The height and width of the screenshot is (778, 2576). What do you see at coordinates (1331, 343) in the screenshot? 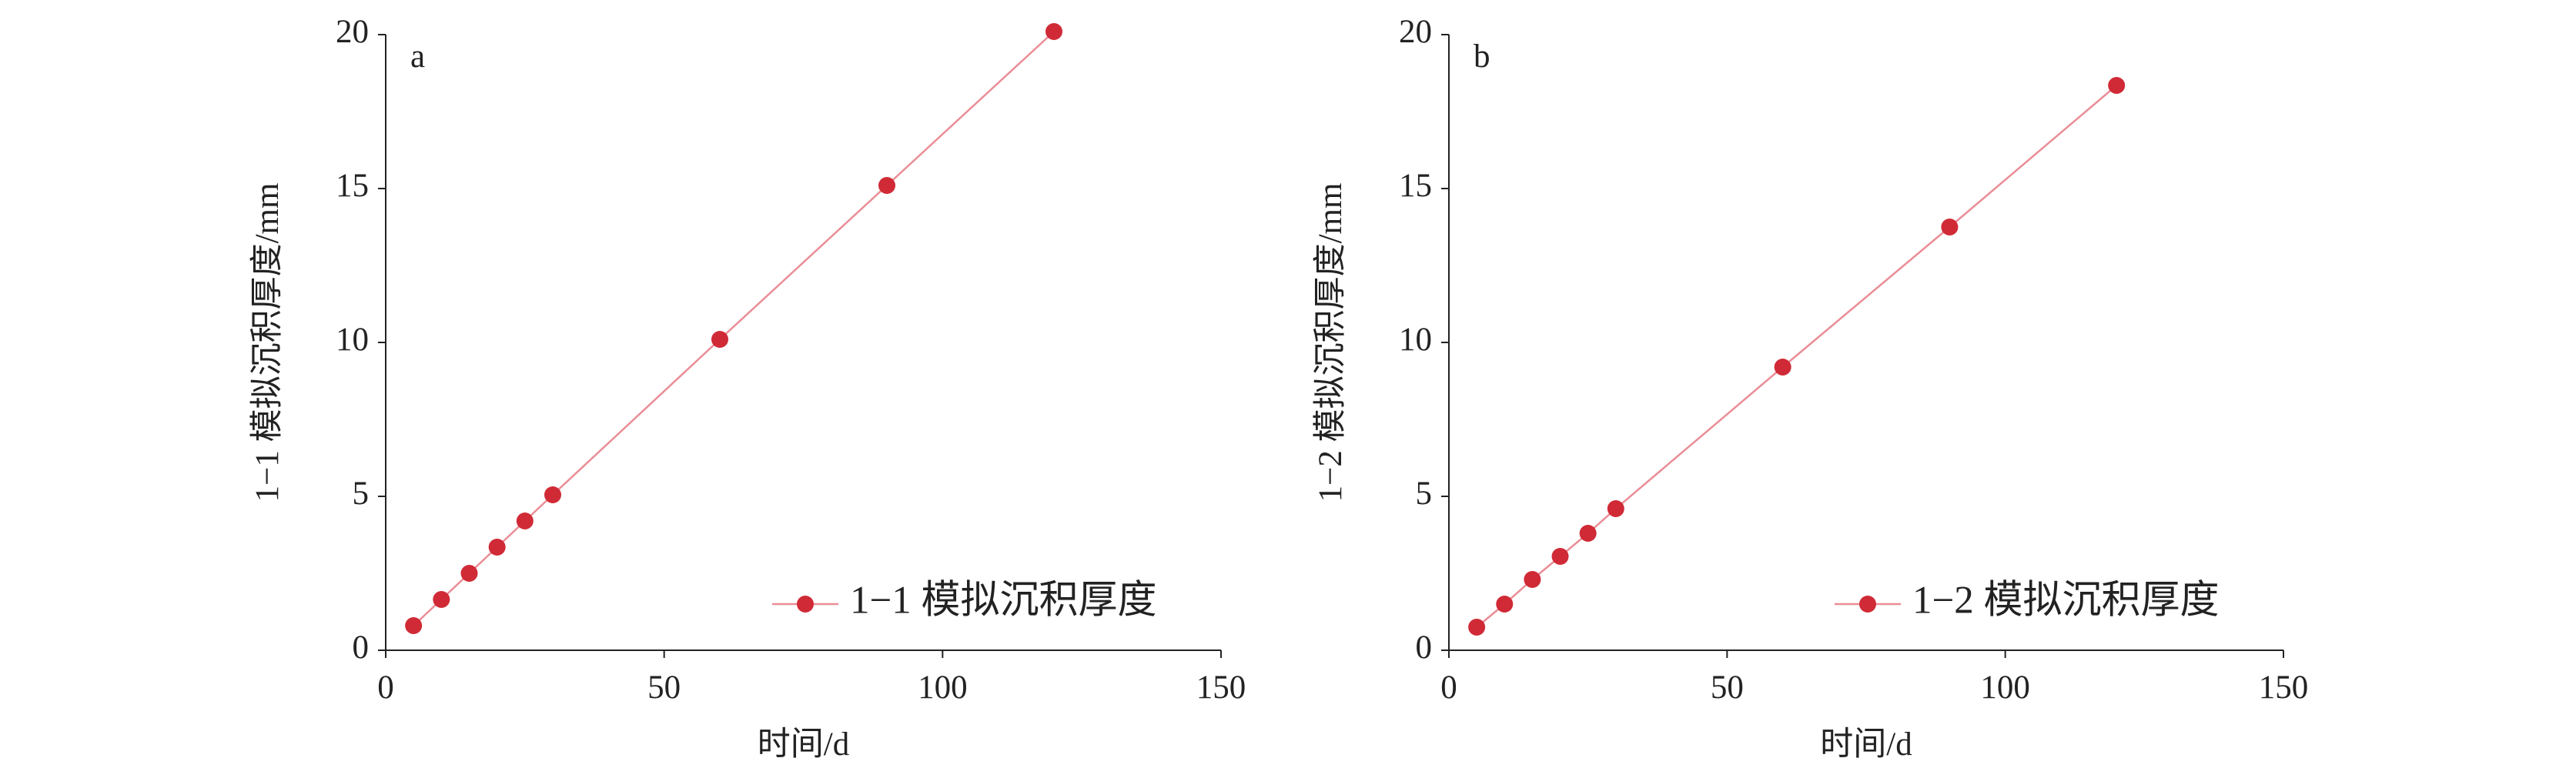
I see `y-axis-label: 1−2 模拟沉积厚度/mm` at bounding box center [1331, 343].